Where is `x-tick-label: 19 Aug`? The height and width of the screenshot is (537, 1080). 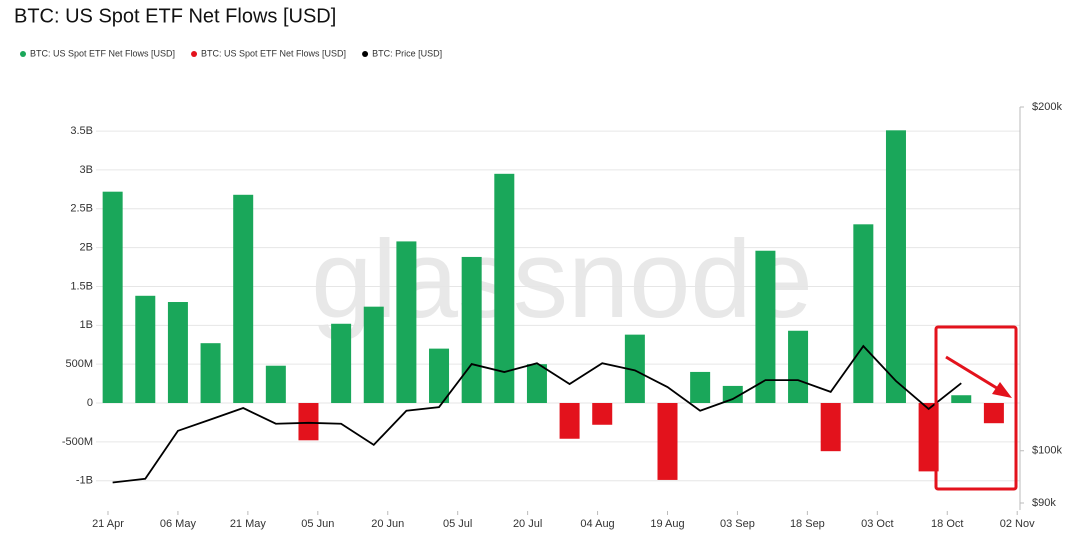
x-tick-label: 19 Aug is located at coordinates (667, 524).